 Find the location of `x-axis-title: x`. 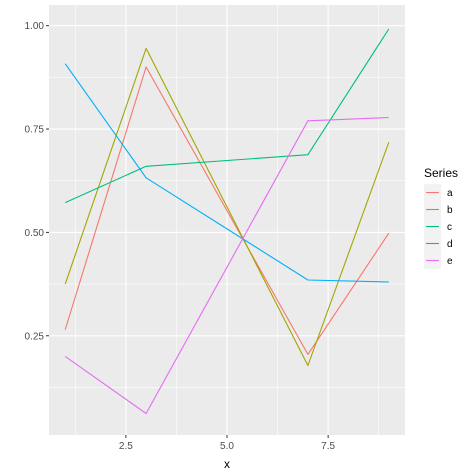

x-axis-title: x is located at coordinates (227, 464).